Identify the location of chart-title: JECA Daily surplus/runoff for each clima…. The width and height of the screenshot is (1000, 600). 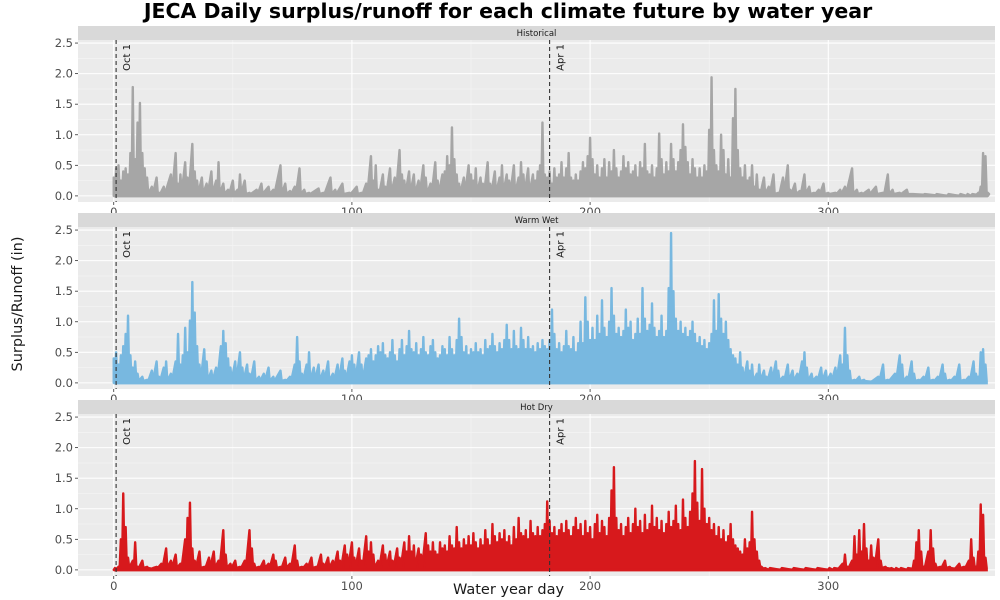
(508, 11).